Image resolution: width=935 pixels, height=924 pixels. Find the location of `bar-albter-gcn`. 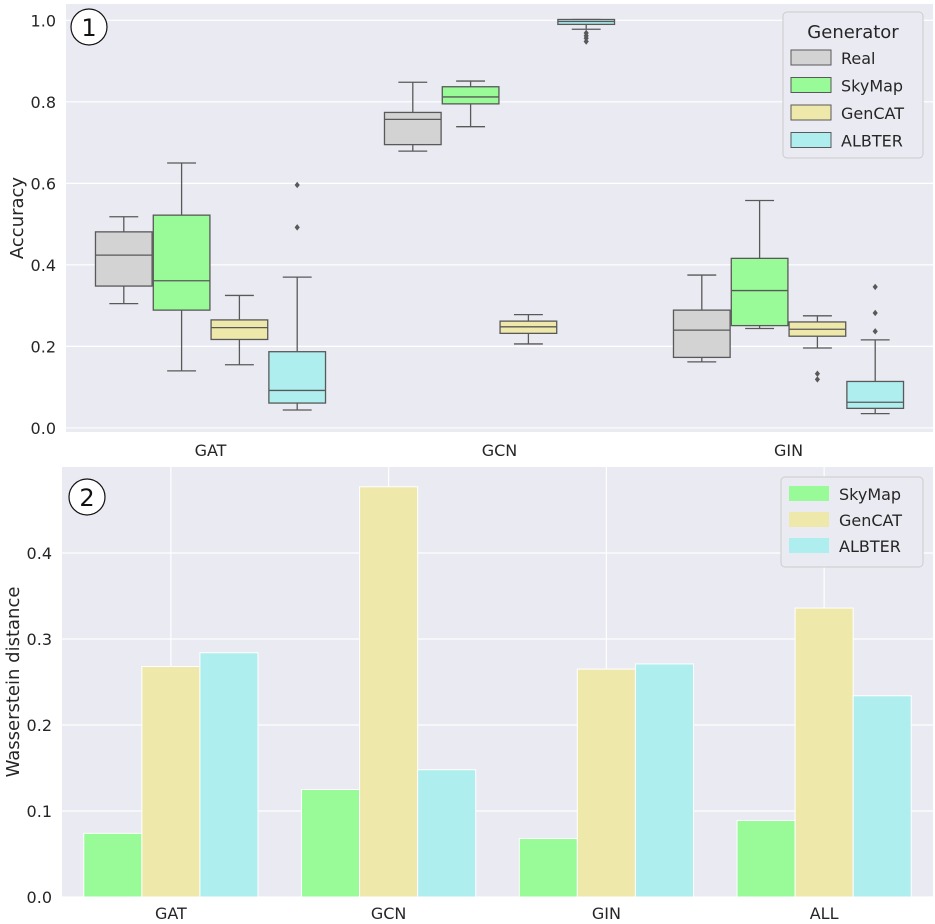

bar-albter-gcn is located at coordinates (447, 833).